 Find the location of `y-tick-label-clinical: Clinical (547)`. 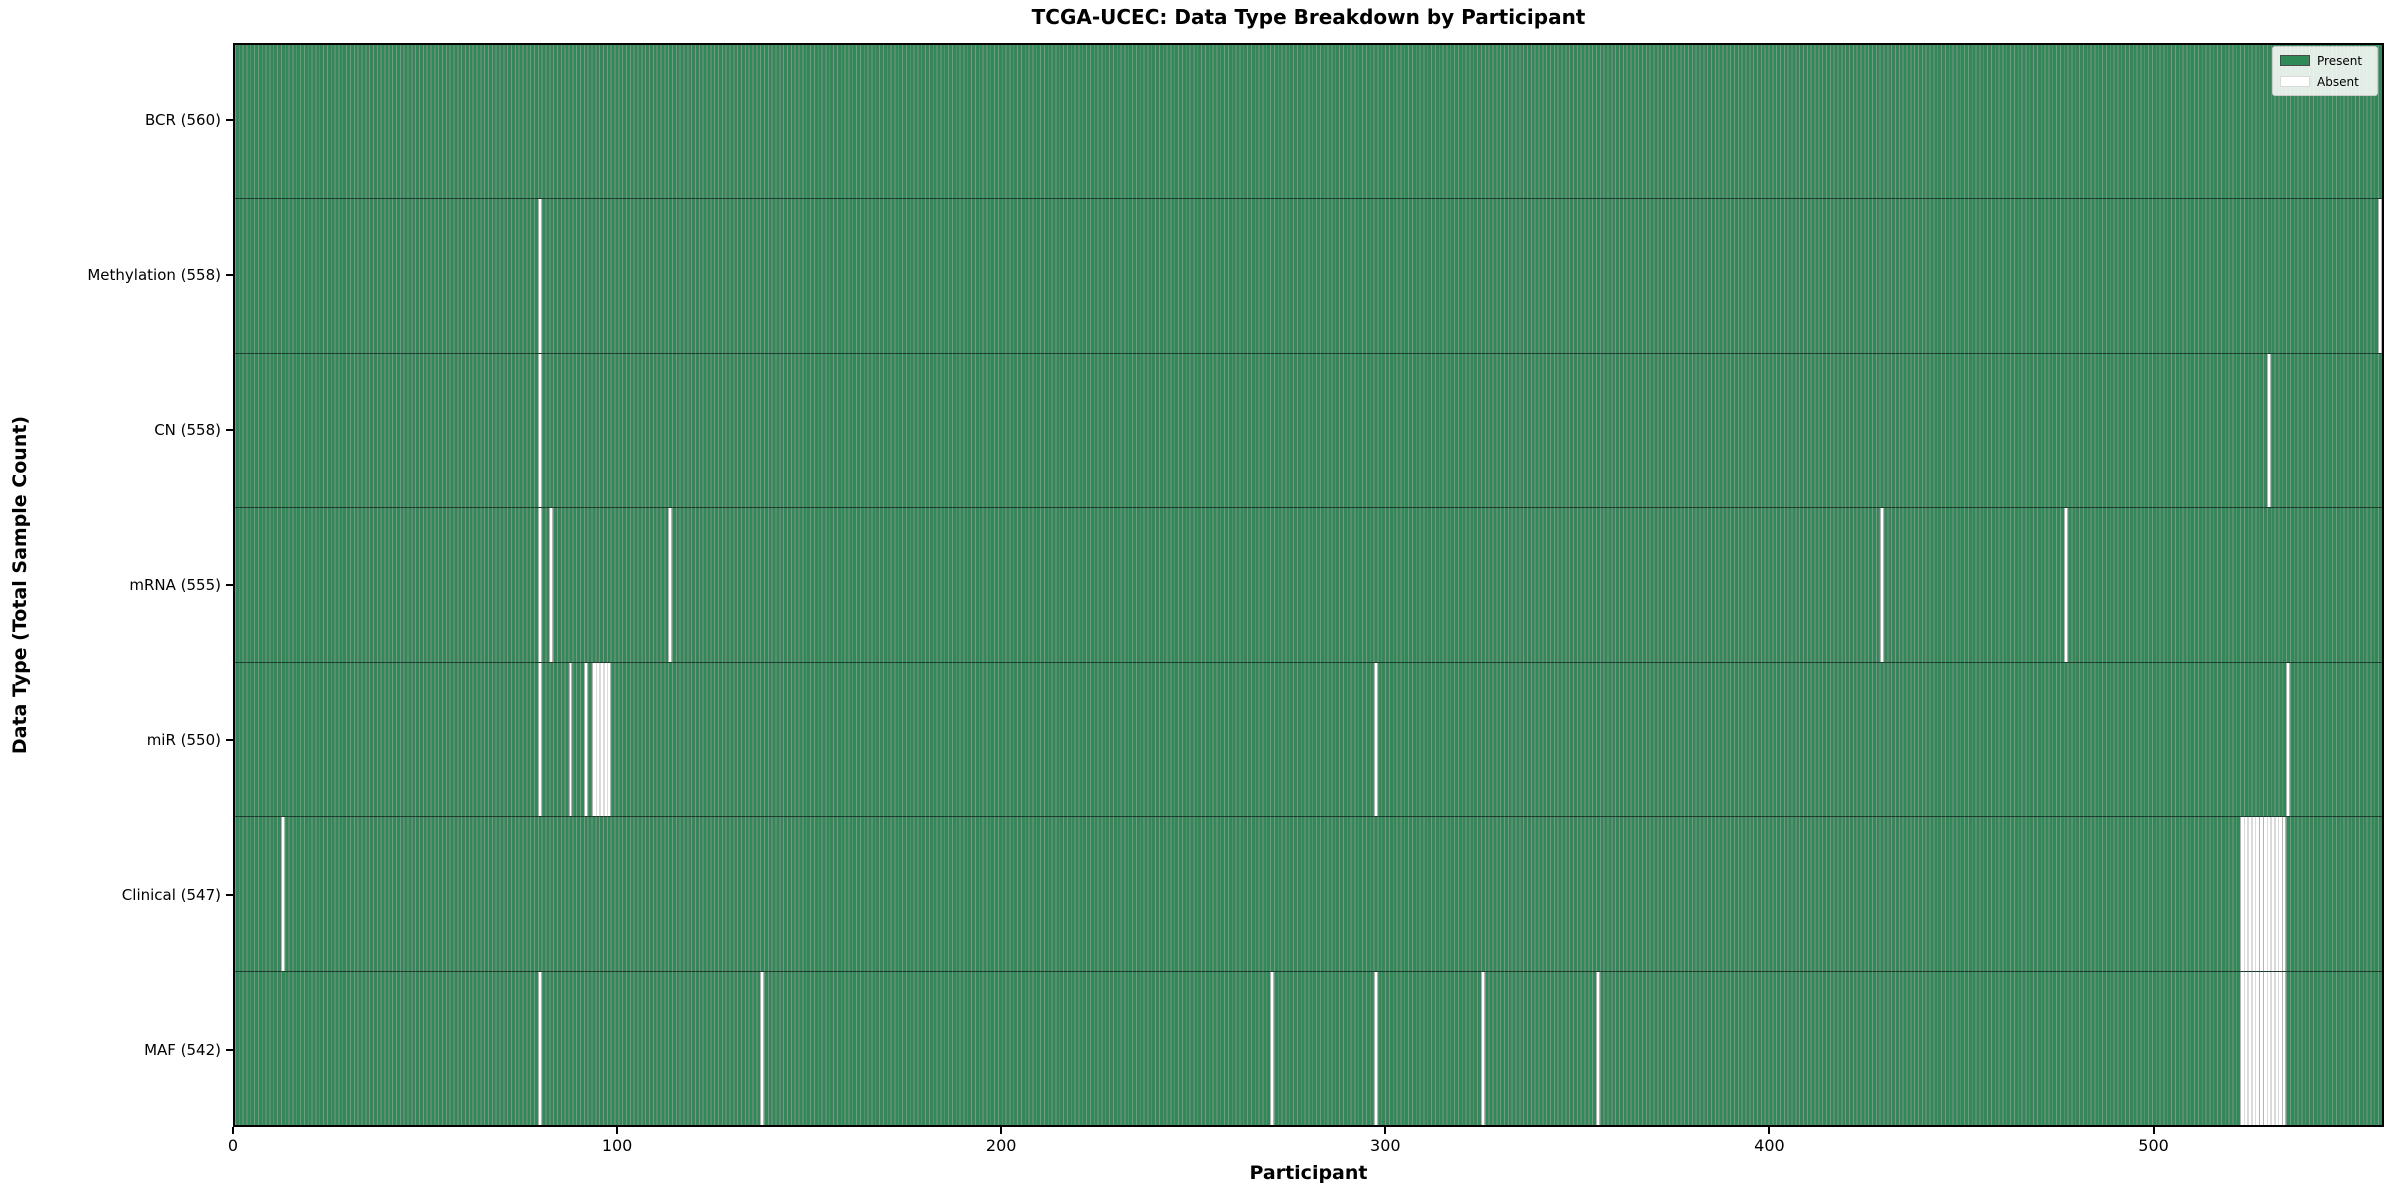

y-tick-label-clinical: Clinical (547) is located at coordinates (171, 894).